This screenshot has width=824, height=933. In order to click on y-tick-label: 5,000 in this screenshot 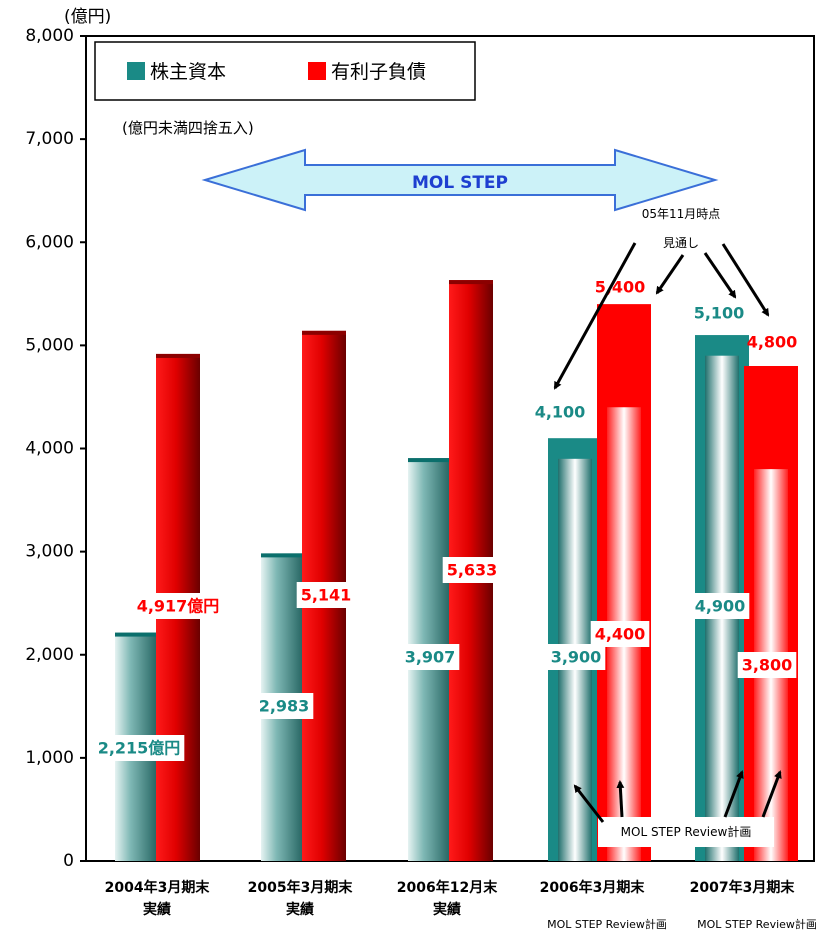, I will do `click(49, 345)`.